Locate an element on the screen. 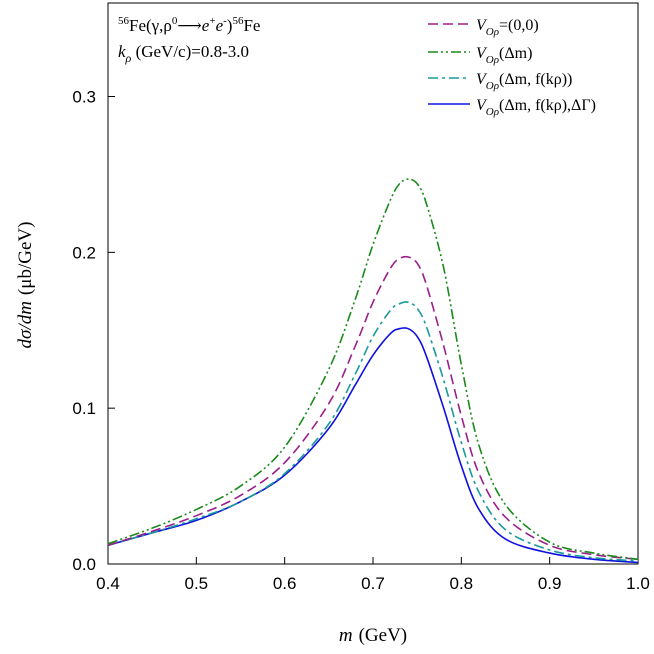 Image resolution: width=654 pixels, height=654 pixels. y-axis-title: dσ/dm (μb/GeV) is located at coordinates (25, 285).